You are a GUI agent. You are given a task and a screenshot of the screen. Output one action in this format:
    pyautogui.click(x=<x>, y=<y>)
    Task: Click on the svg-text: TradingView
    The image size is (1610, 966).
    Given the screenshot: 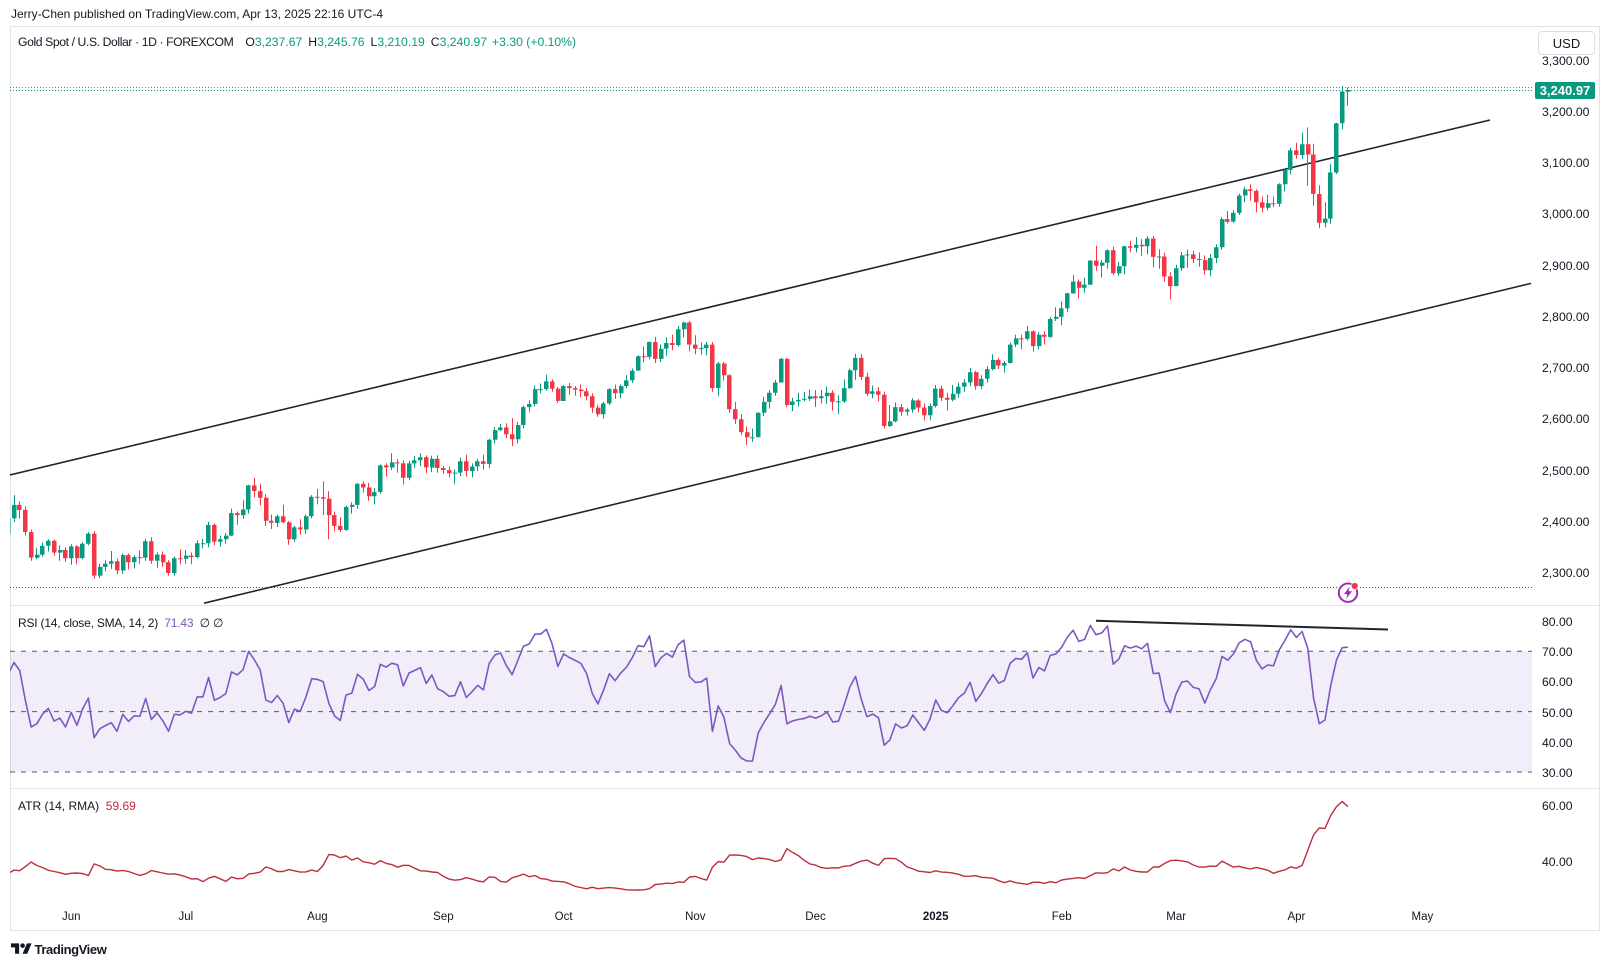 What is the action you would take?
    pyautogui.click(x=71, y=949)
    